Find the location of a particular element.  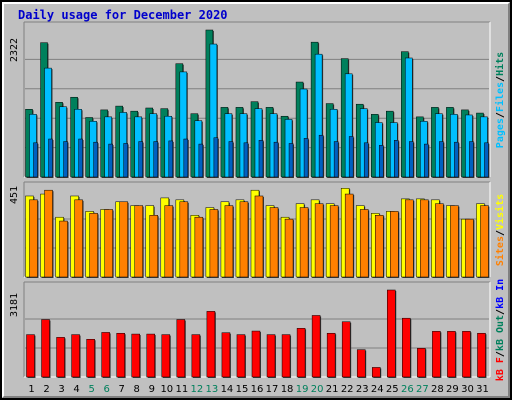

x-tick-label-28: 28 is located at coordinates (437, 389).